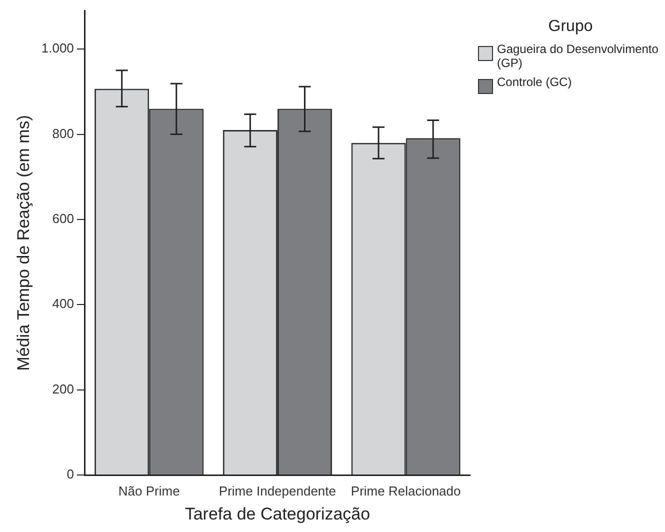 Image resolution: width=665 pixels, height=532 pixels. Describe the element at coordinates (277, 514) in the screenshot. I see `x-axis-title: Tarefa de Categorização` at that location.